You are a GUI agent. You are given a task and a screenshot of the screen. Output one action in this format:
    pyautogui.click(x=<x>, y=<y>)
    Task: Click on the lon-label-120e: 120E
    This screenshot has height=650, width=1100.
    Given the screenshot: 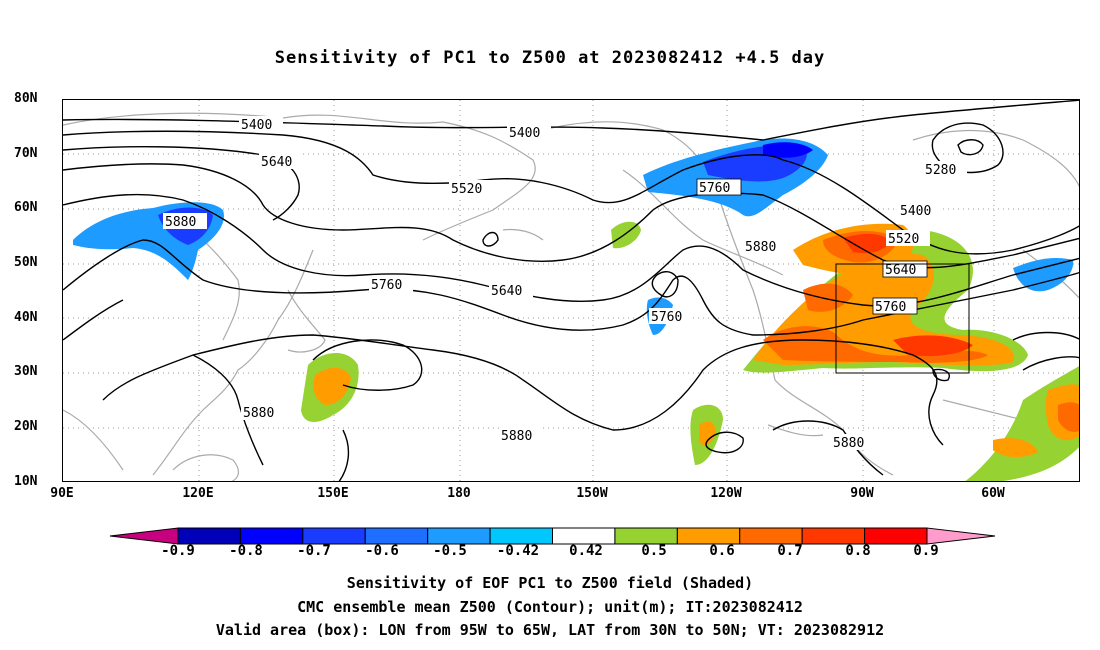 What is the action you would take?
    pyautogui.click(x=198, y=493)
    